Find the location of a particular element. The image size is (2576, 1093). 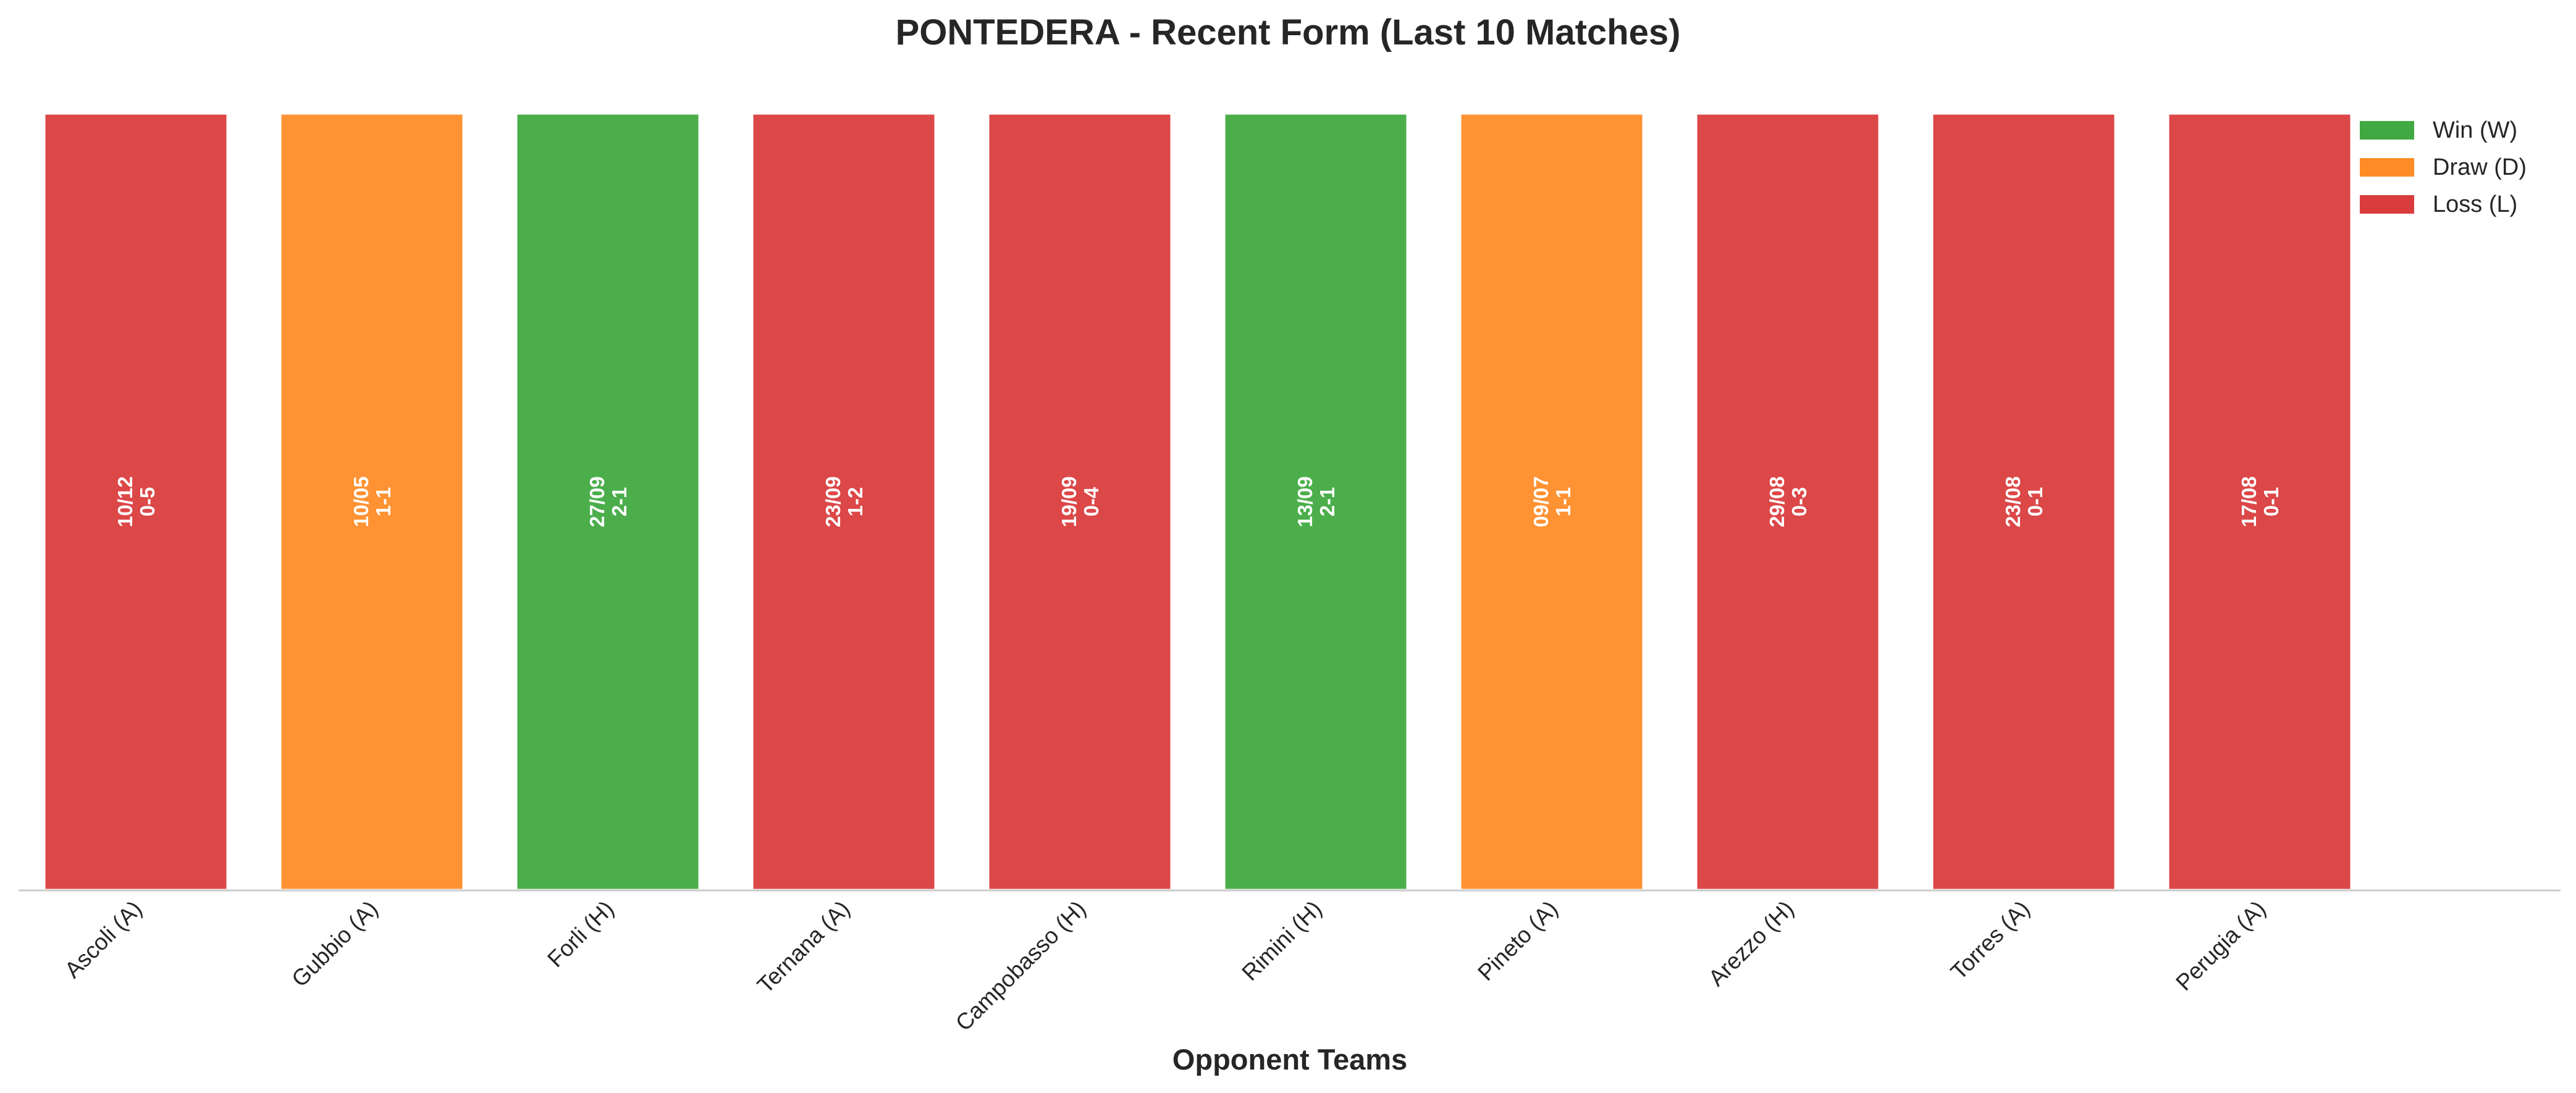

legend-swatch-l is located at coordinates (2387, 204).